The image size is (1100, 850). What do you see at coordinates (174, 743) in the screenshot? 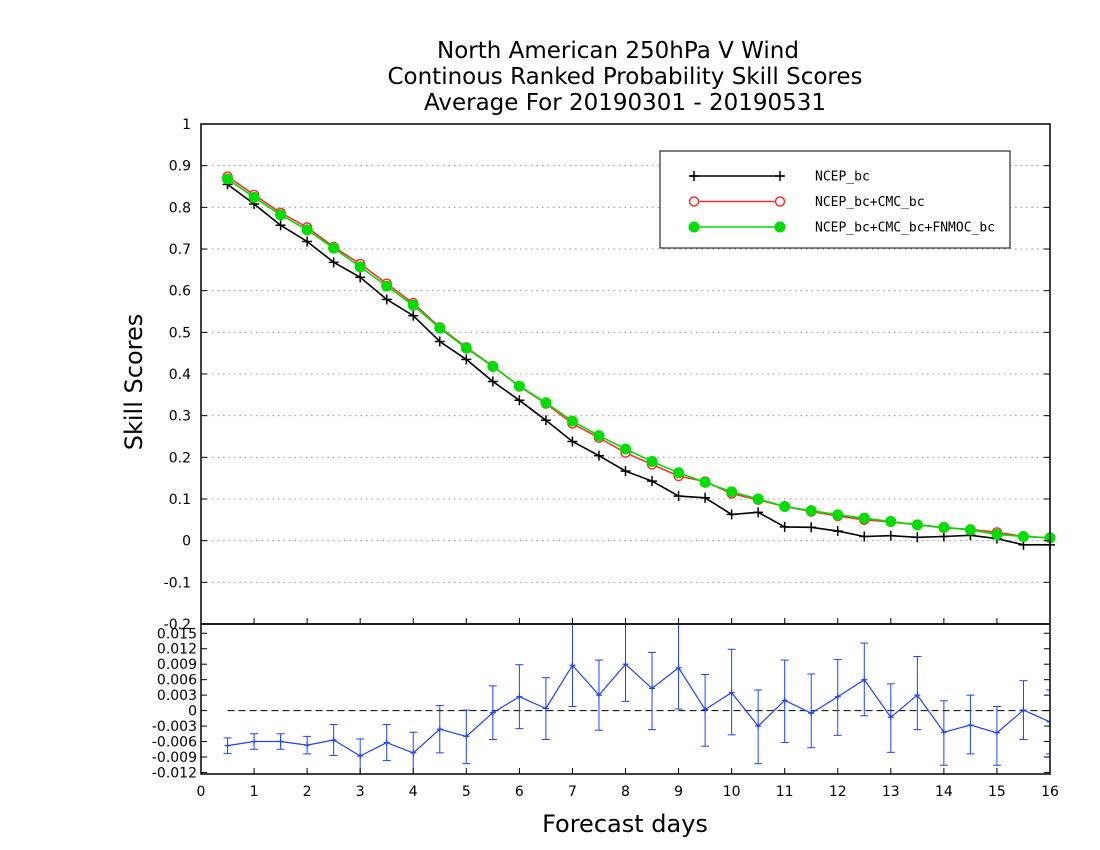
I see `y-tick-label: -0.006` at bounding box center [174, 743].